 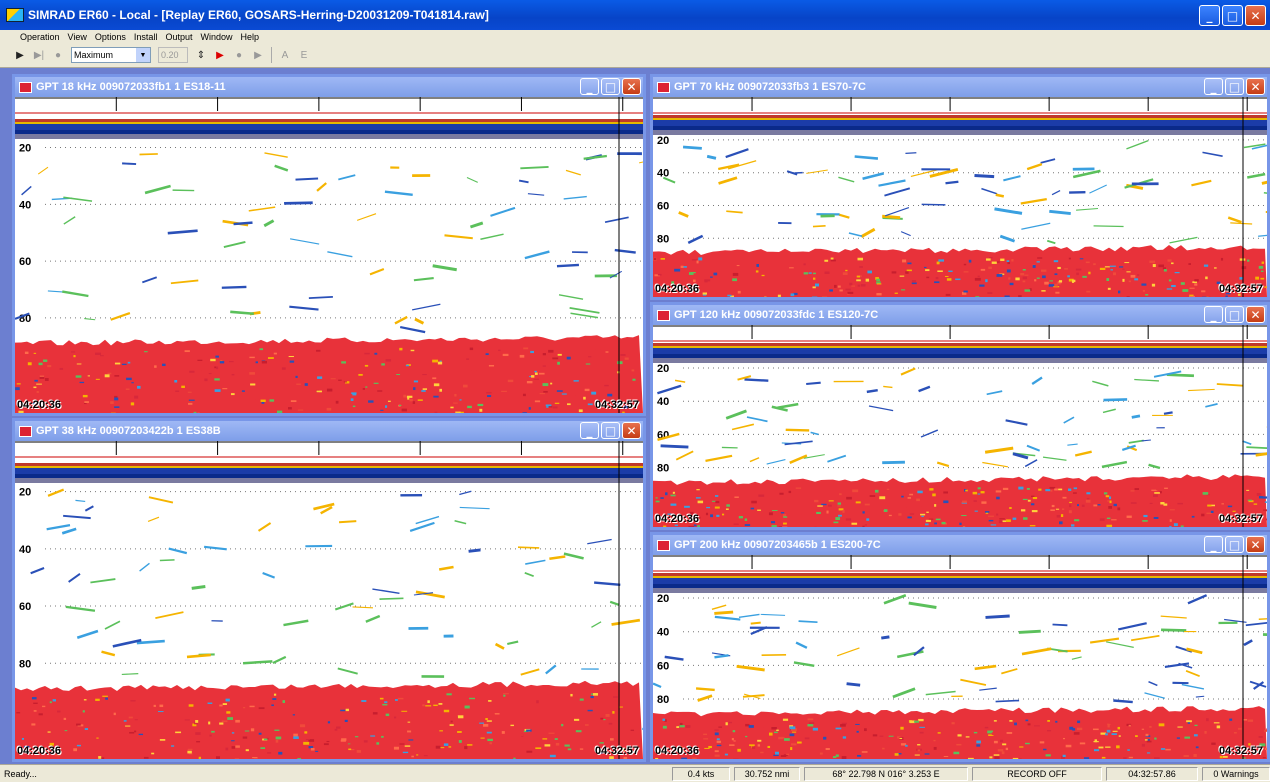 I want to click on status-record: RECORD OFF, so click(x=1037, y=774).